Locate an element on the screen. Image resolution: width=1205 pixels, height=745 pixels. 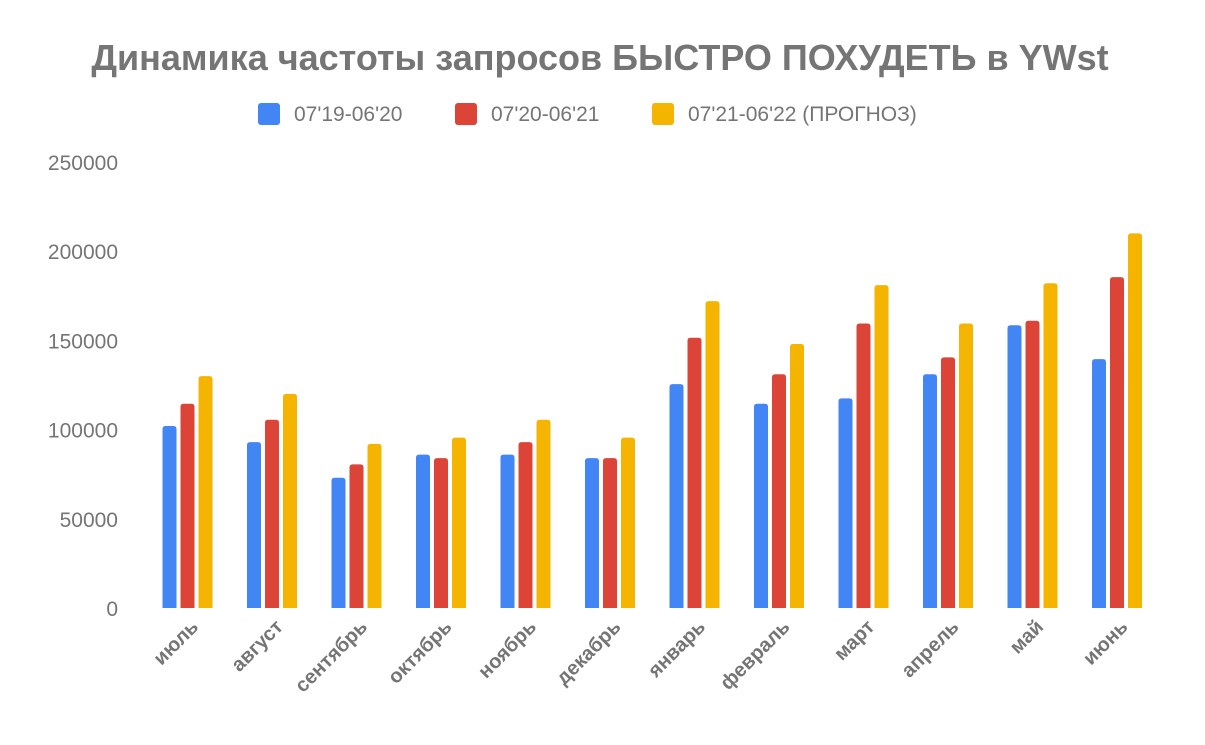
y-tick-label: 50000 is located at coordinates (89, 520).